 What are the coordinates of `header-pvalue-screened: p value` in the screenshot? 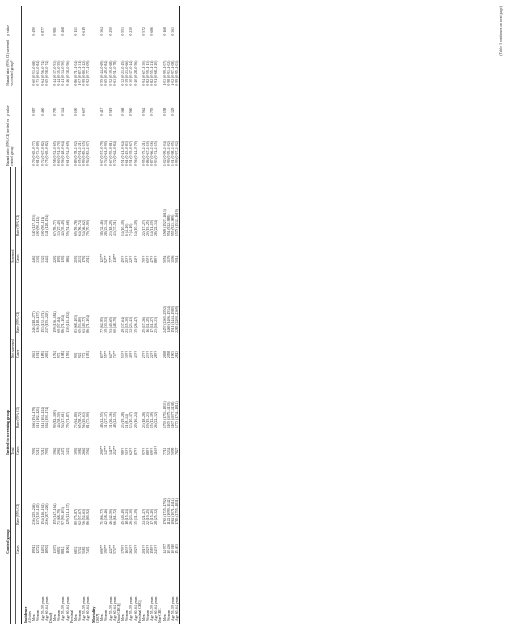 It's located at (14, 21).